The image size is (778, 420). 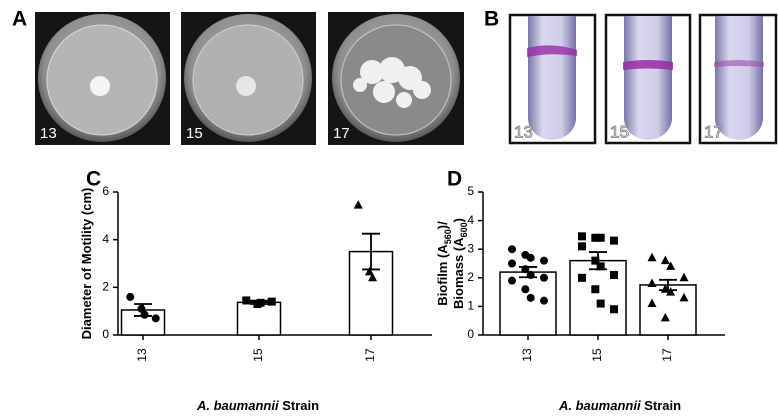 I want to click on y-label-part: ), so click(x=458, y=220).